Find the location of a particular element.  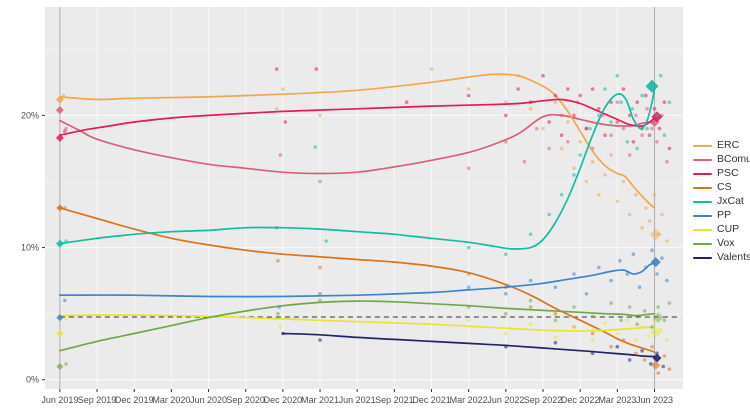

legend-item-jxcat: JxCat is located at coordinates (721, 201).